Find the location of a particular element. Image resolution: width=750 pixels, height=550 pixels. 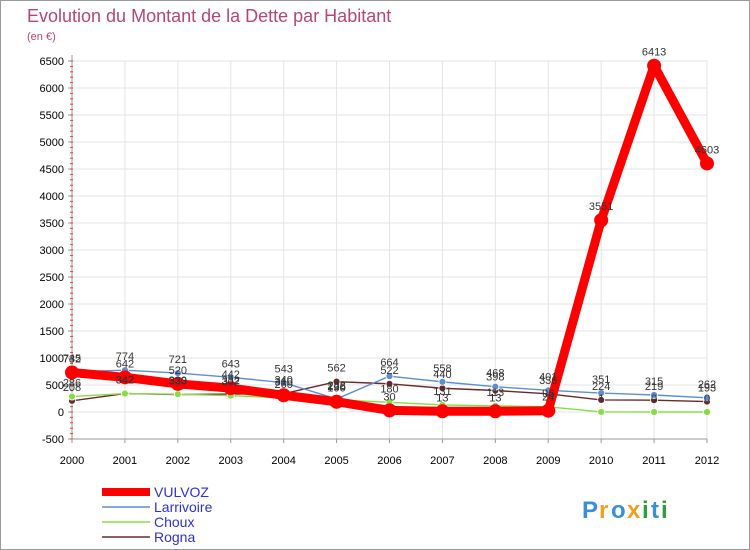

data-label-rogna: 332 is located at coordinates (231, 381).